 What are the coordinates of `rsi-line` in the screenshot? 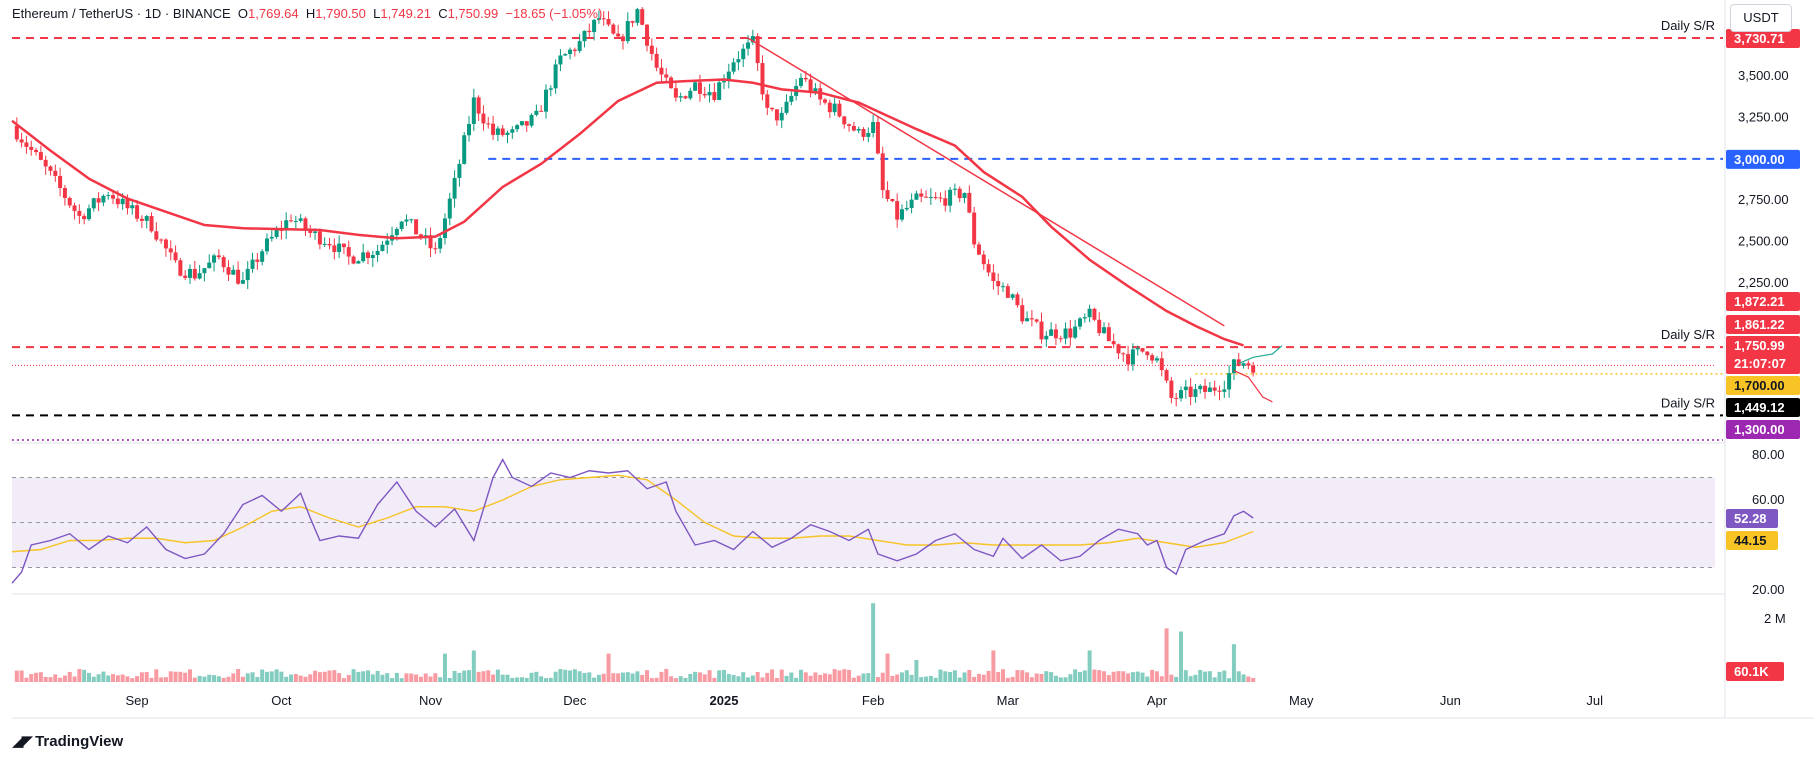 It's located at (632, 521).